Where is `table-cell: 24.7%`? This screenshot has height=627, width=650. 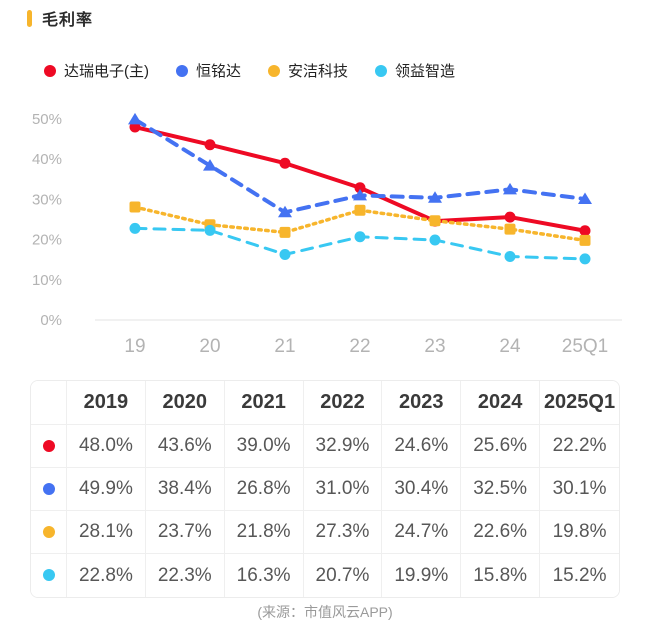 table-cell: 24.7% is located at coordinates (422, 532).